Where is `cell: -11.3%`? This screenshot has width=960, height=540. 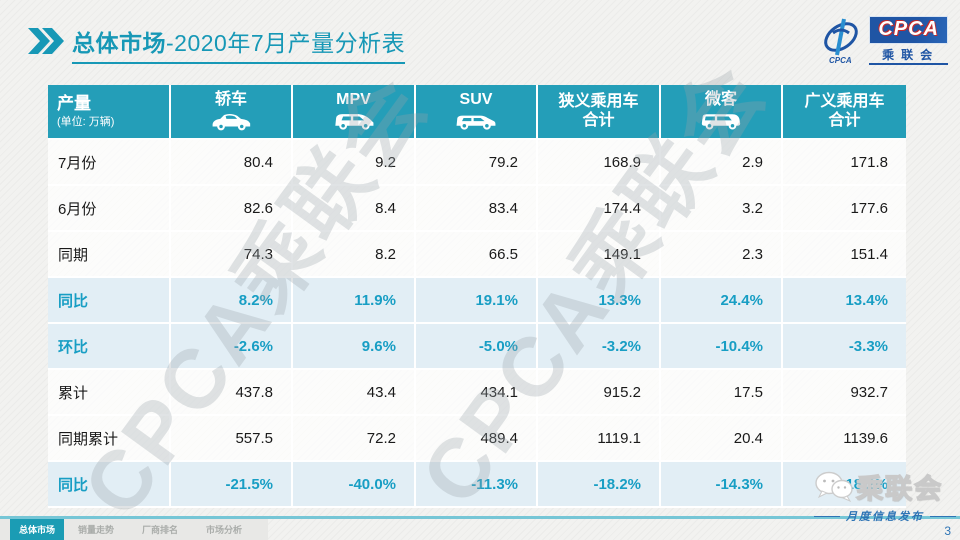 cell: -11.3% is located at coordinates (477, 485).